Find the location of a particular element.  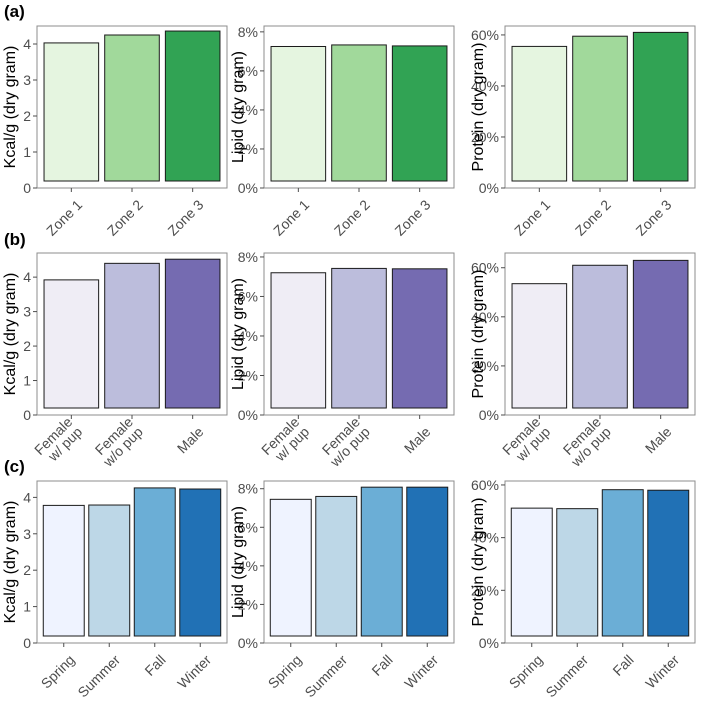

y-axis-title: Protein (dry gram) is located at coordinates (478, 107).